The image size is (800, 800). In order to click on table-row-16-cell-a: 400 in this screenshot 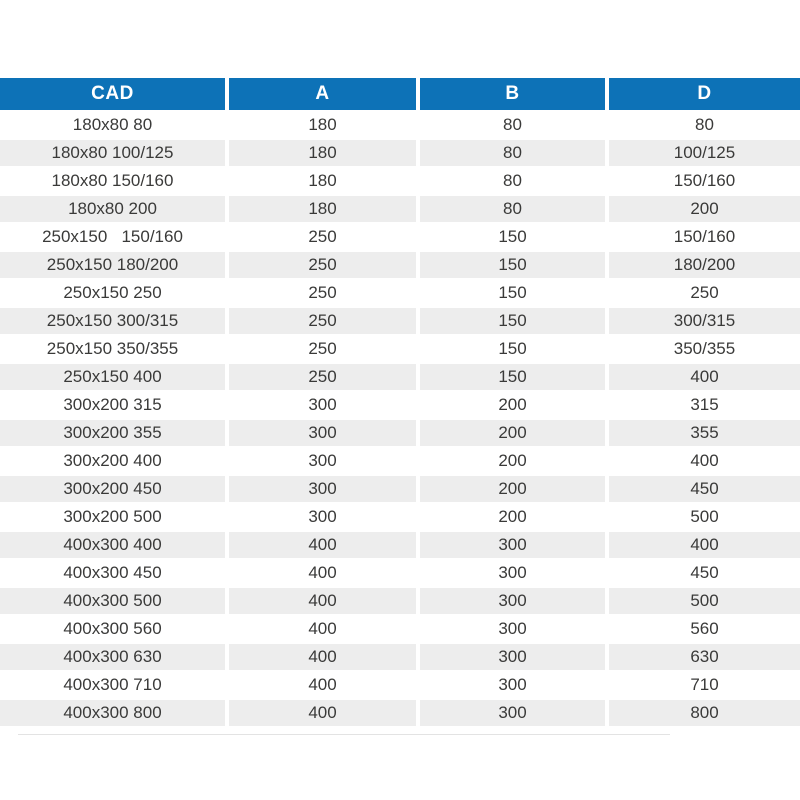, I will do `click(322, 573)`.